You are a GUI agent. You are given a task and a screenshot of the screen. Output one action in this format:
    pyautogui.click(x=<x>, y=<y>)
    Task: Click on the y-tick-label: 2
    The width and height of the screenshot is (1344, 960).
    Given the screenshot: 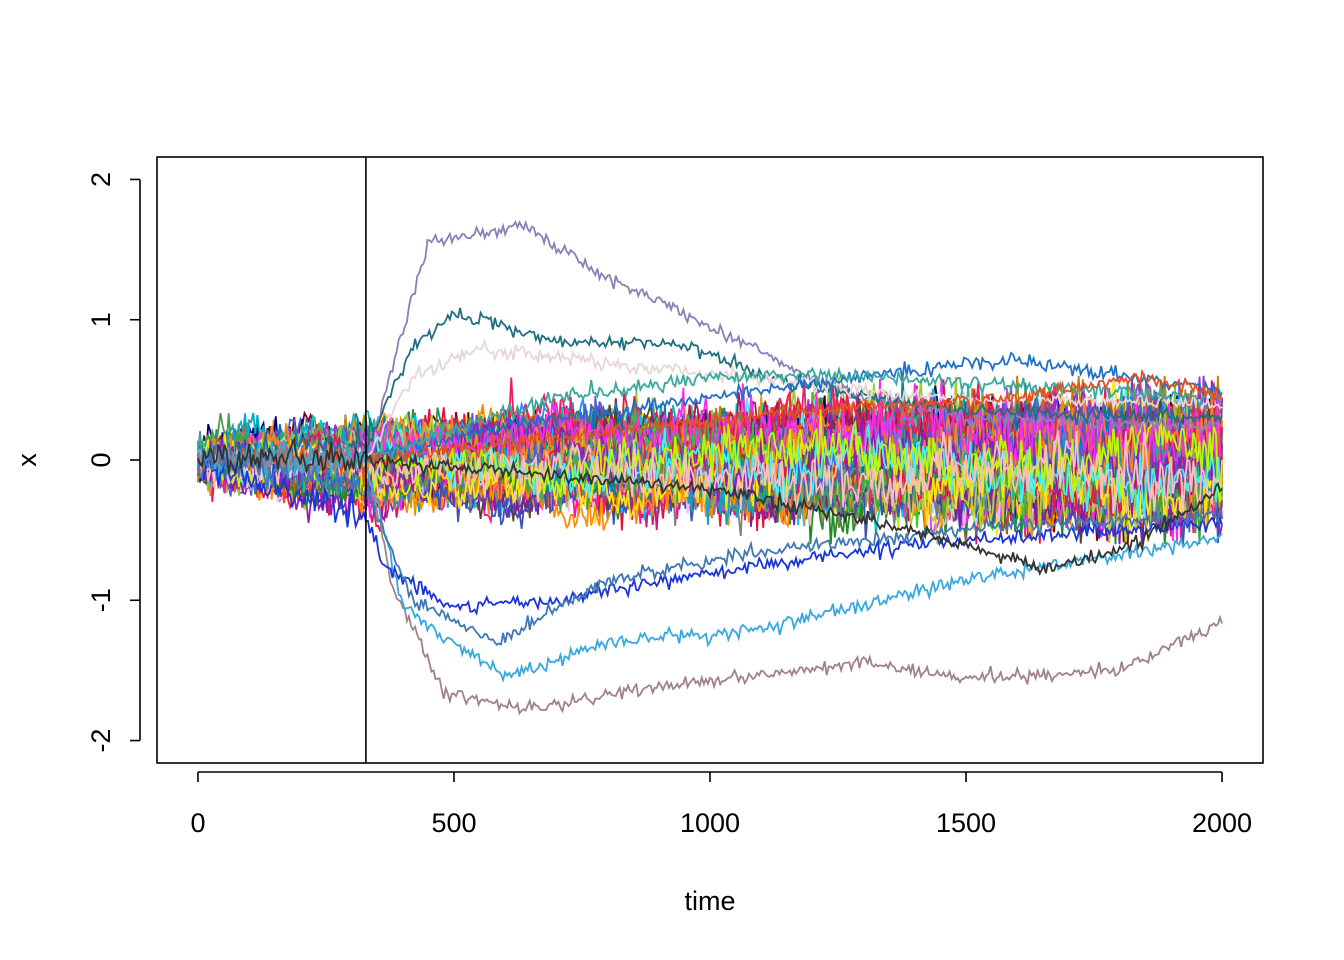 What is the action you would take?
    pyautogui.click(x=101, y=179)
    